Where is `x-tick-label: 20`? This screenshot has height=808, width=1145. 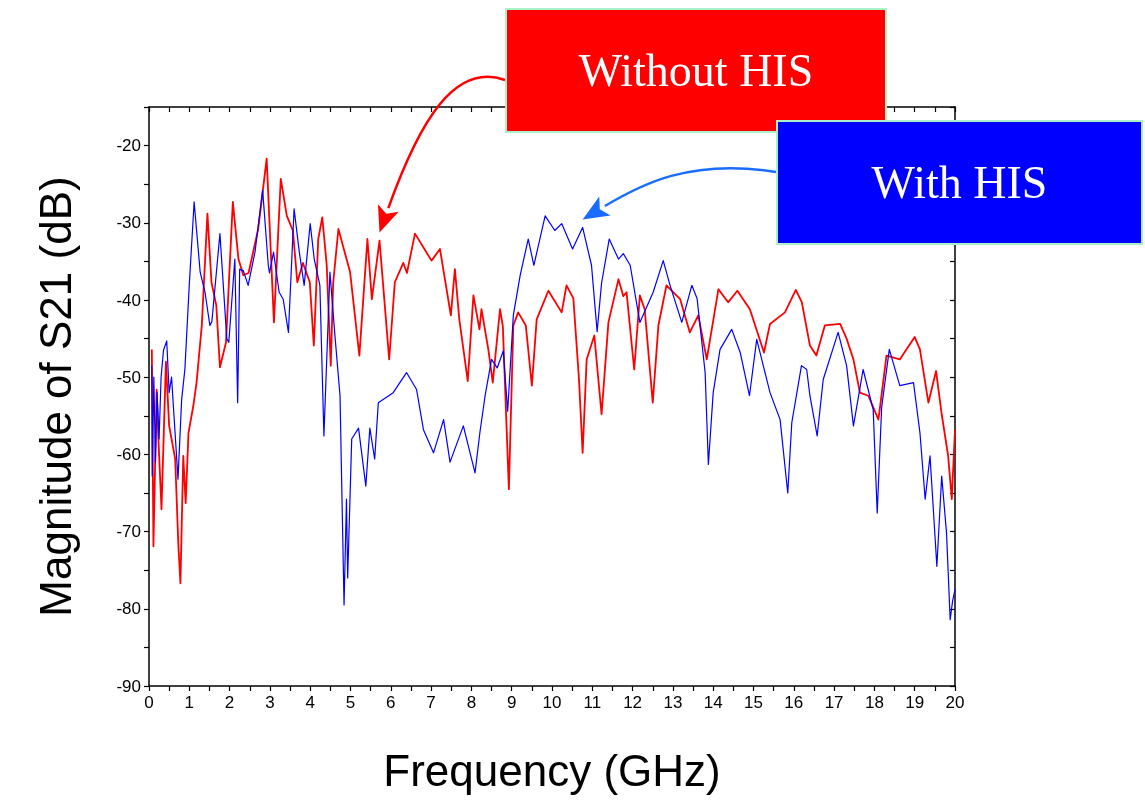 x-tick-label: 20 is located at coordinates (955, 702).